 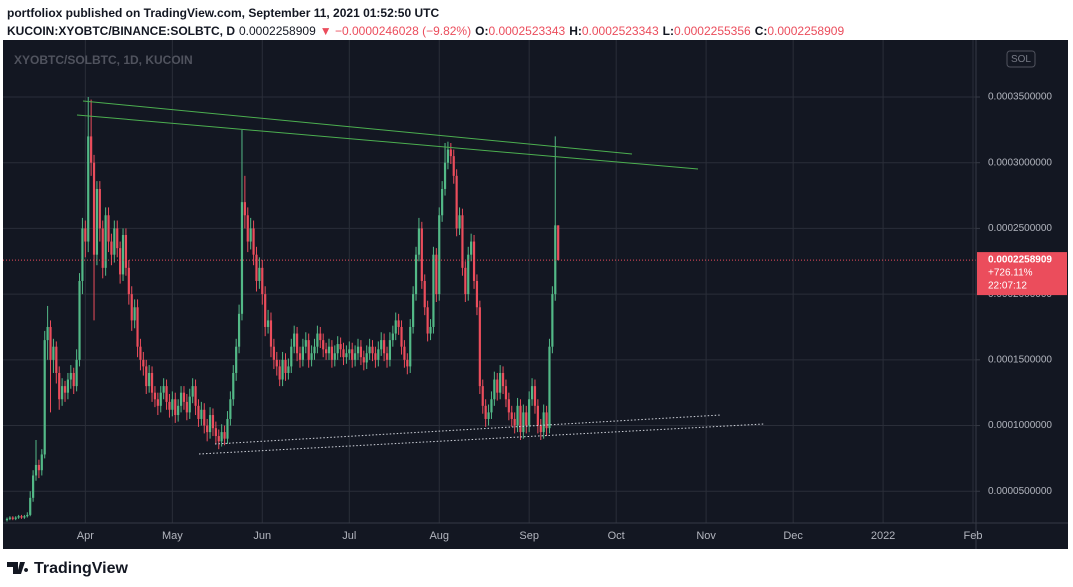 What do you see at coordinates (575, 31) in the screenshot?
I see `high-label: H:` at bounding box center [575, 31].